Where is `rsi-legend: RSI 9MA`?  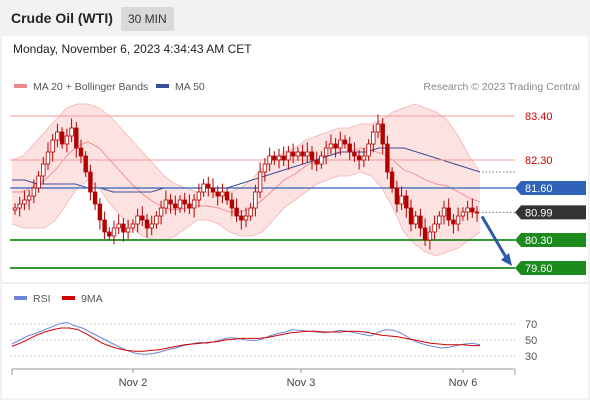
rsi-legend: RSI 9MA is located at coordinates (58, 299).